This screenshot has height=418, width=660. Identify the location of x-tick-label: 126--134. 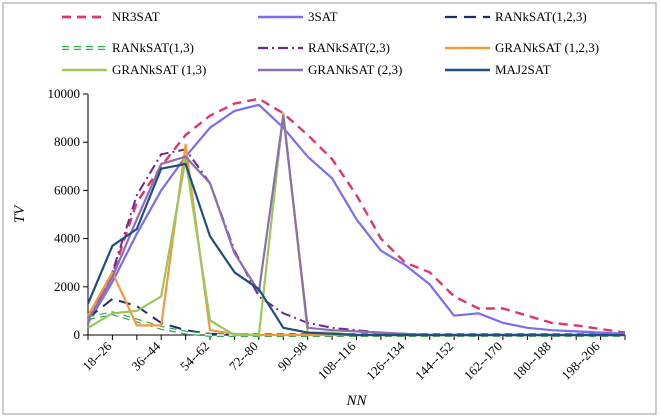
(385, 360).